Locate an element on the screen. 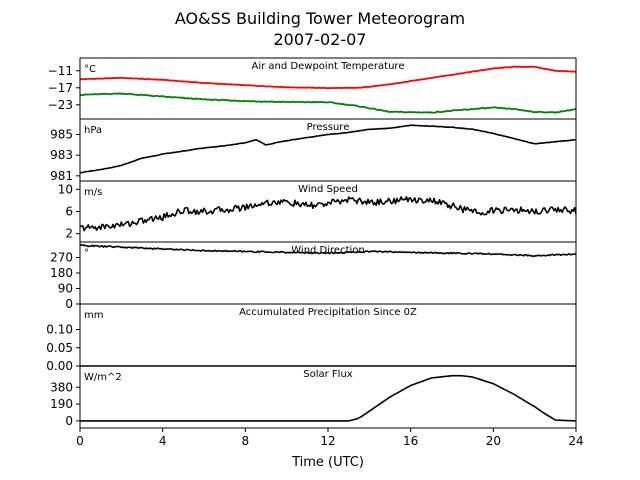 The width and height of the screenshot is (640, 480). chart-subtitle: 2007-02-07 is located at coordinates (320, 39).